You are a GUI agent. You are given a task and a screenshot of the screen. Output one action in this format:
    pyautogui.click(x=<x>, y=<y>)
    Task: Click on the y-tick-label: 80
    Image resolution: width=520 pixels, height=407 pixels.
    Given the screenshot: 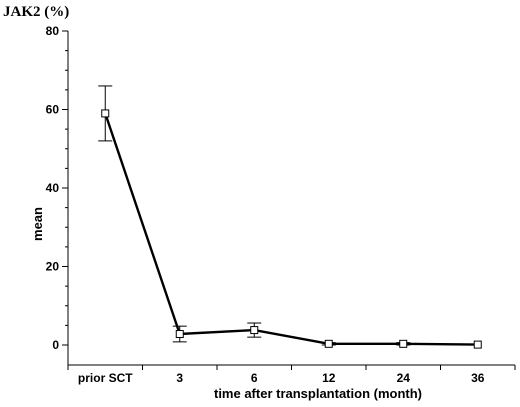 What is the action you would take?
    pyautogui.click(x=53, y=31)
    